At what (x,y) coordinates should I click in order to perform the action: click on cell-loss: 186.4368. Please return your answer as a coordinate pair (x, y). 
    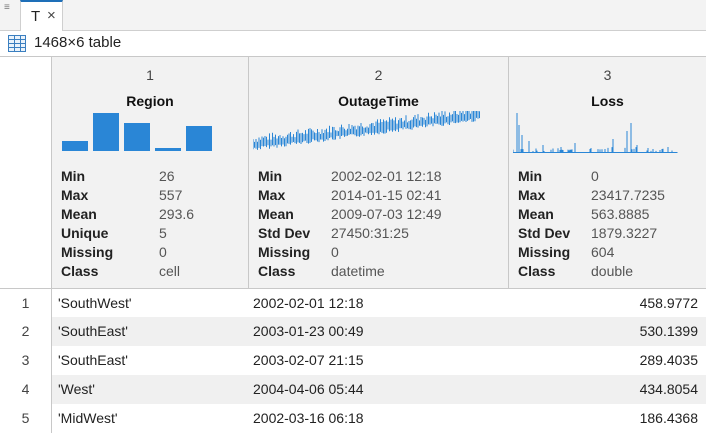
    Looking at the image, I should click on (668, 418).